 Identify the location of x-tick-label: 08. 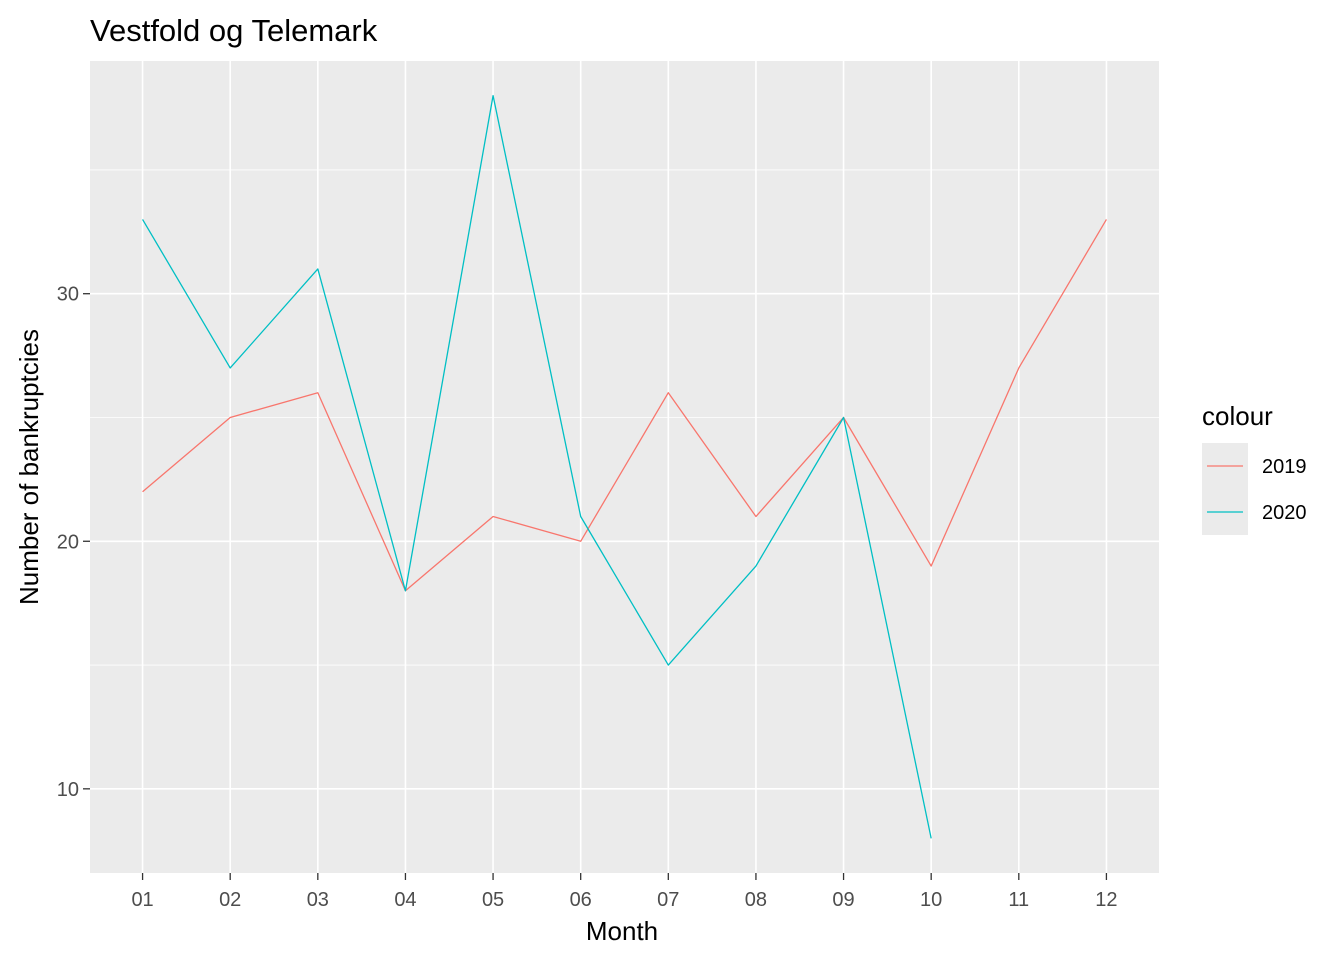
(756, 900).